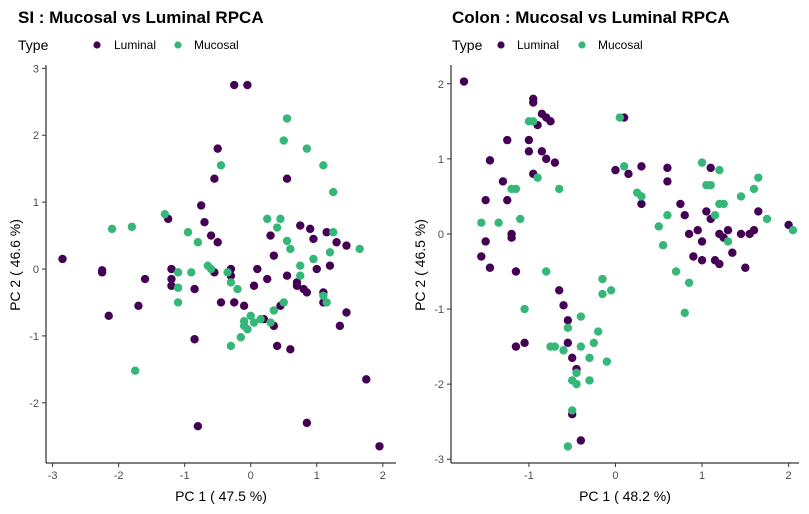  What do you see at coordinates (15, 265) in the screenshot?
I see `si-y-axis-label: PC 2 ( 46.6 %)` at bounding box center [15, 265].